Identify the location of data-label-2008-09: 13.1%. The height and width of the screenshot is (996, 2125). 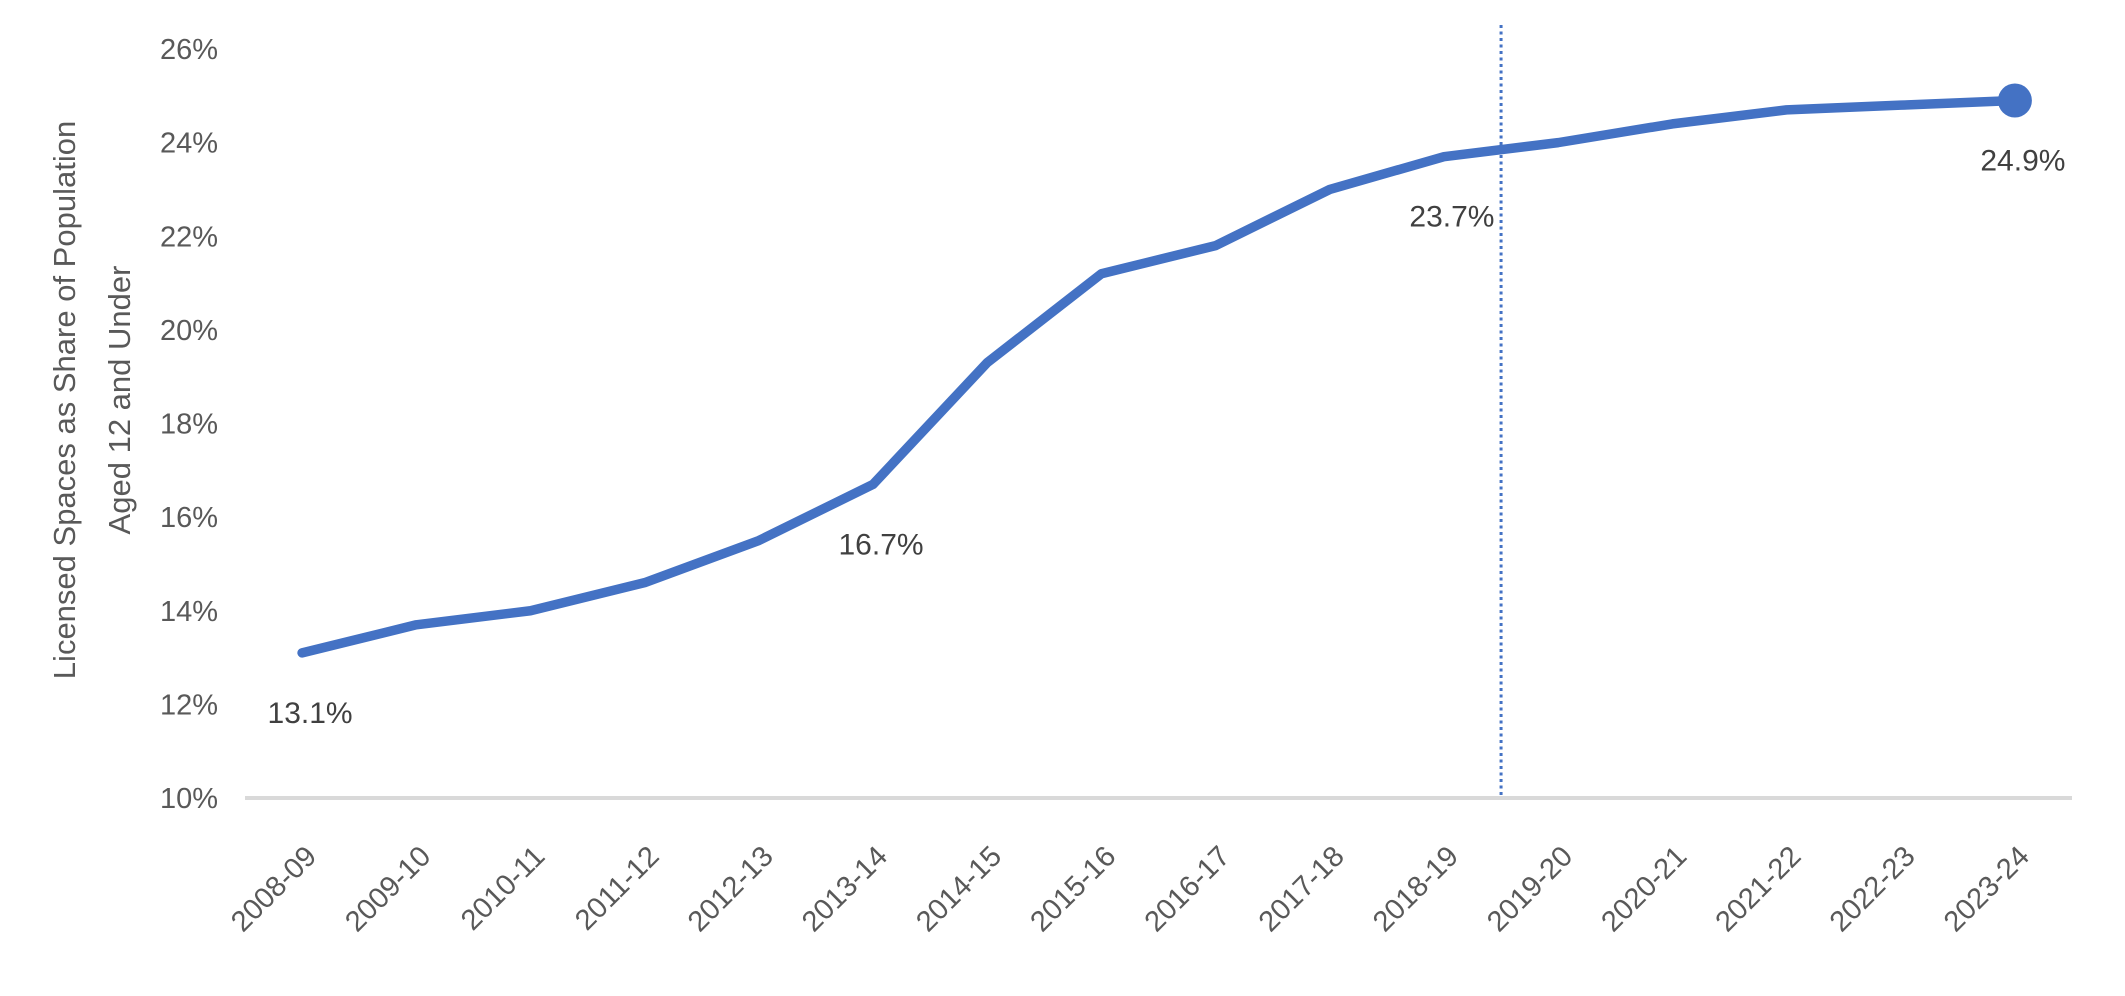
(310, 713).